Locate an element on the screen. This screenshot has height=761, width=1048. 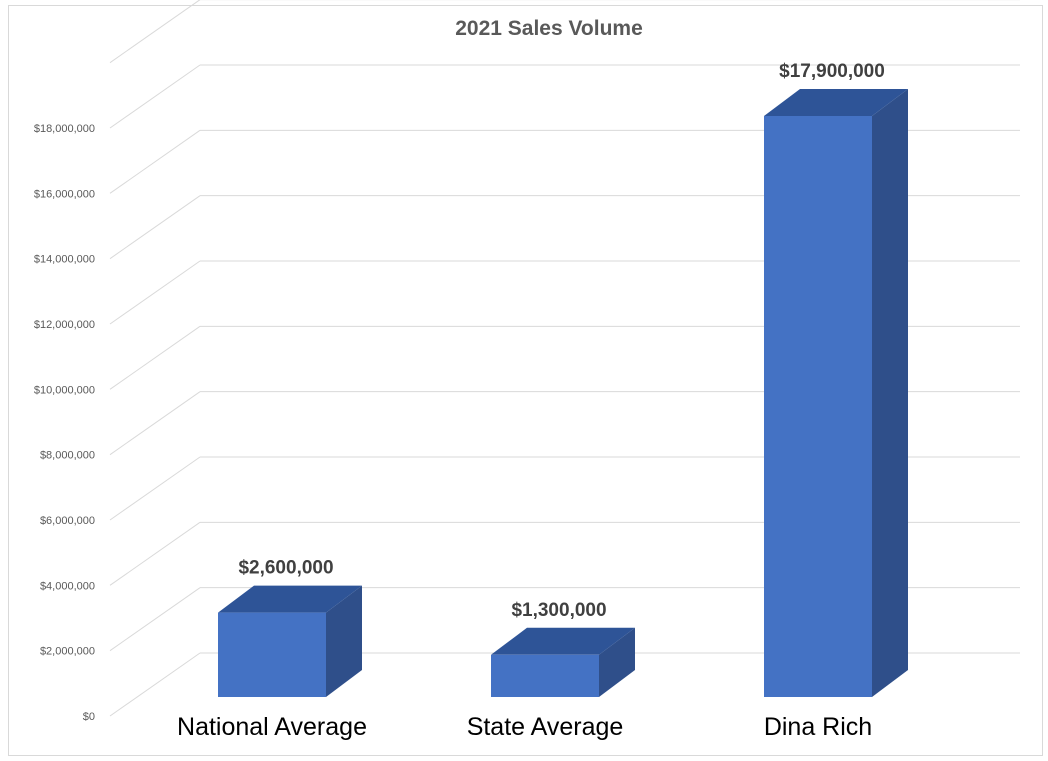
y-tick-label: $10,000,000 is located at coordinates (64, 390).